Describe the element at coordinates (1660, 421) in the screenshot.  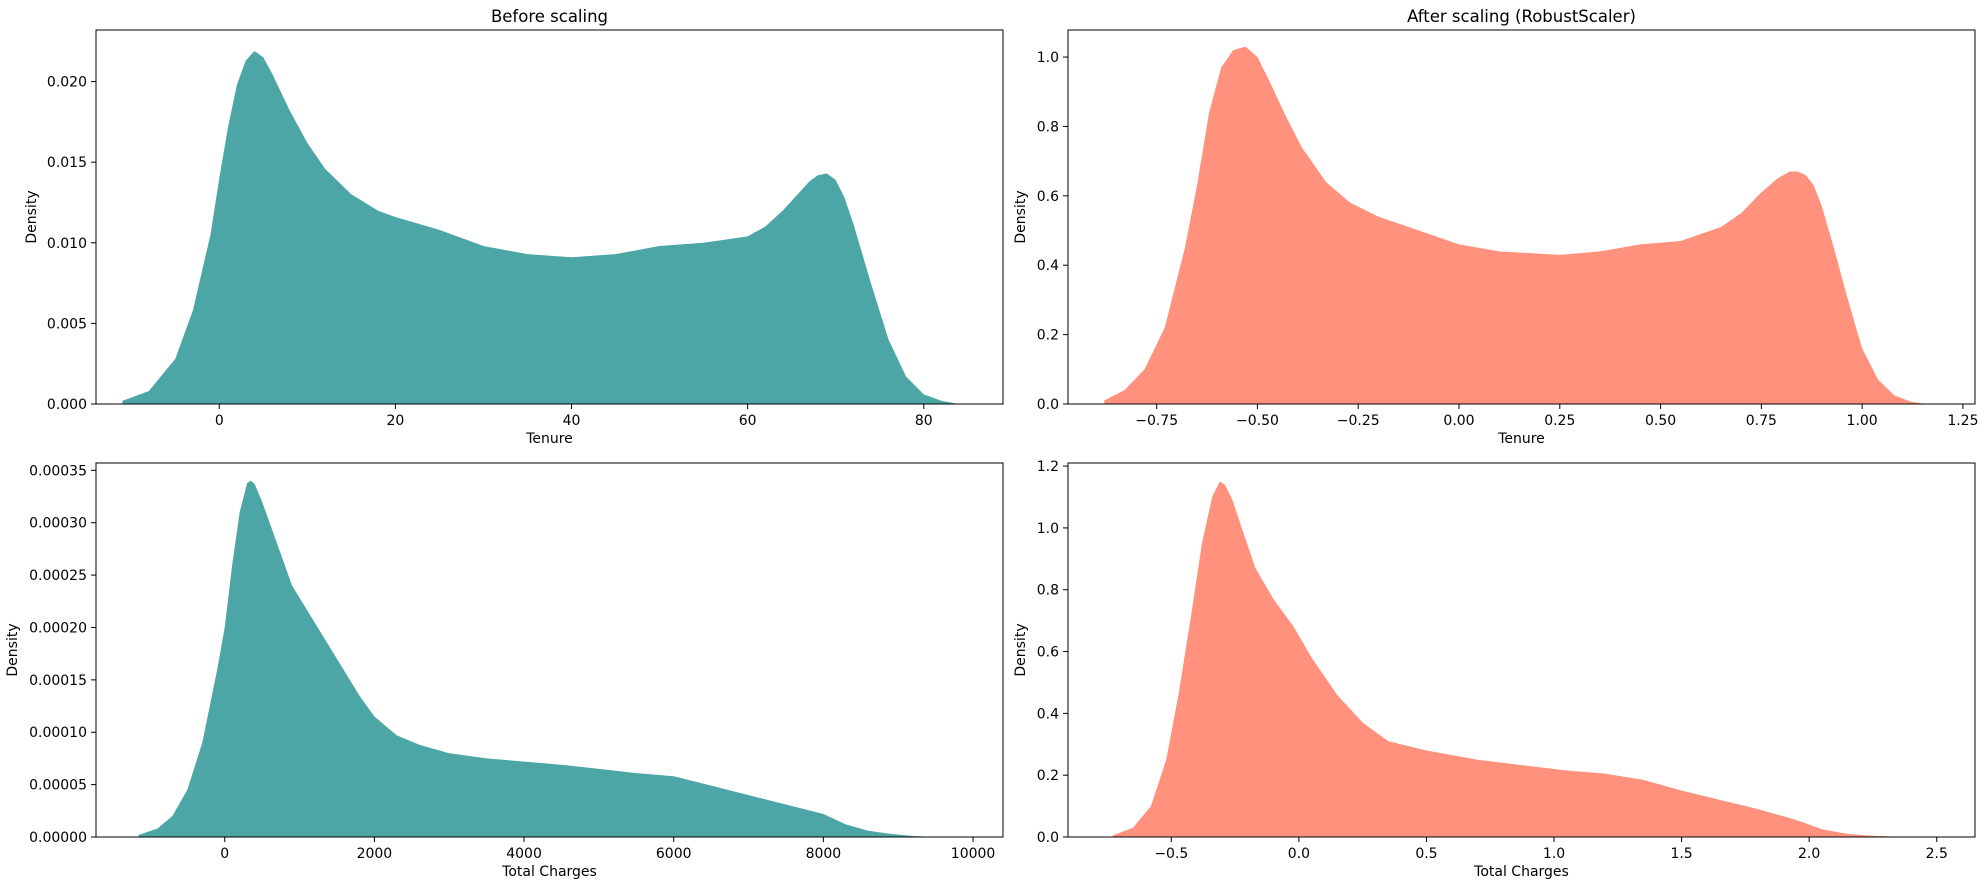
I see `x-tick-label: 0.50` at that location.